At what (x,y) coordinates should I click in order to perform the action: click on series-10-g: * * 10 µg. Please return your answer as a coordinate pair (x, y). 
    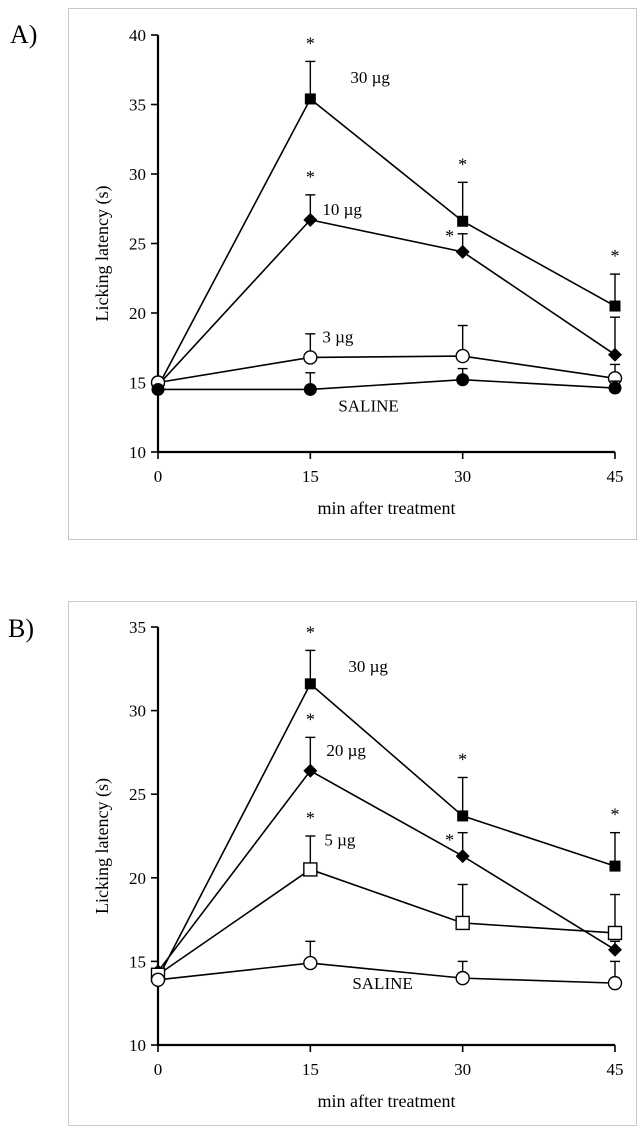
    Looking at the image, I should click on (386, 280).